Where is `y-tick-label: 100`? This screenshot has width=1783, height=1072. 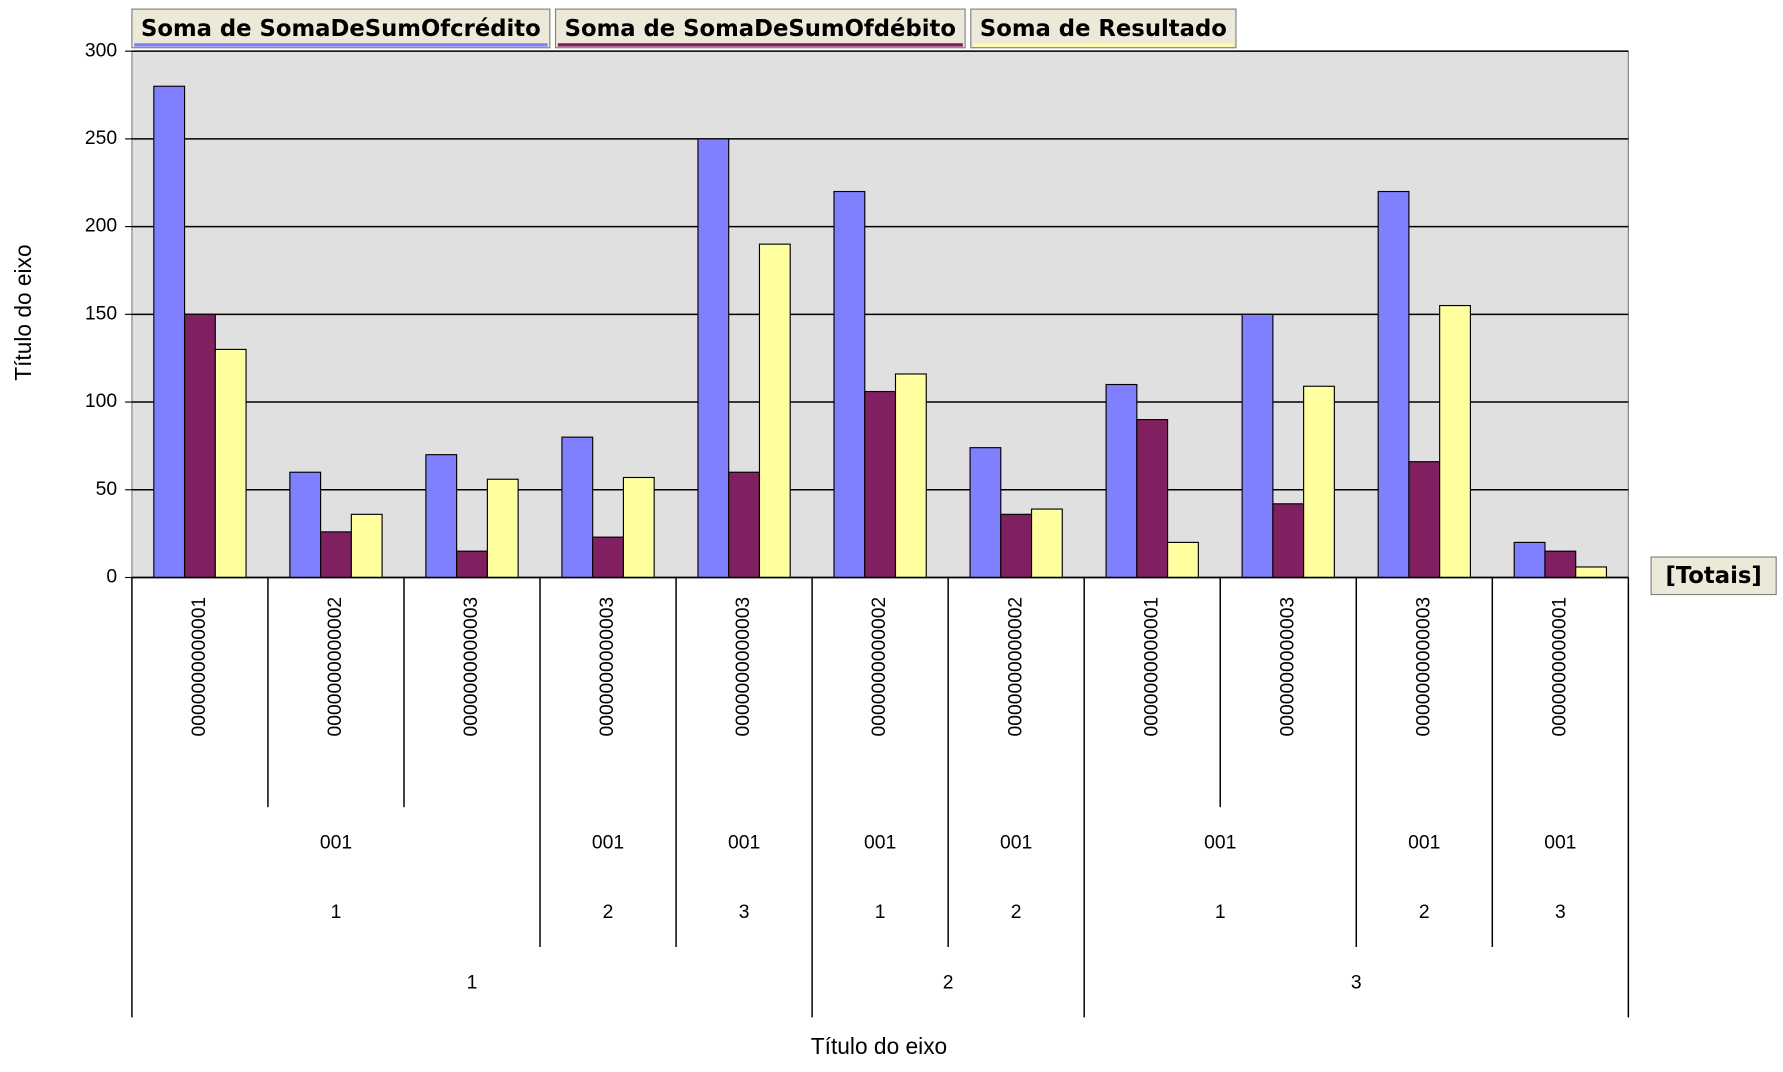 y-tick-label: 100 is located at coordinates (101, 401).